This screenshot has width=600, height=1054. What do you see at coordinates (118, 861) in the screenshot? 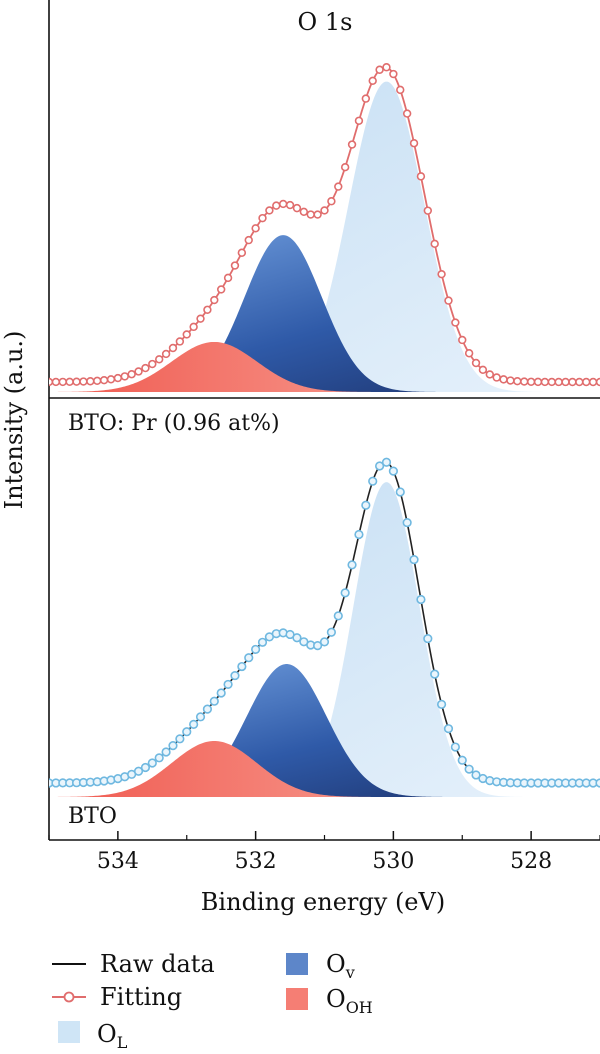
I see `x-tick-label: 534` at bounding box center [118, 861].